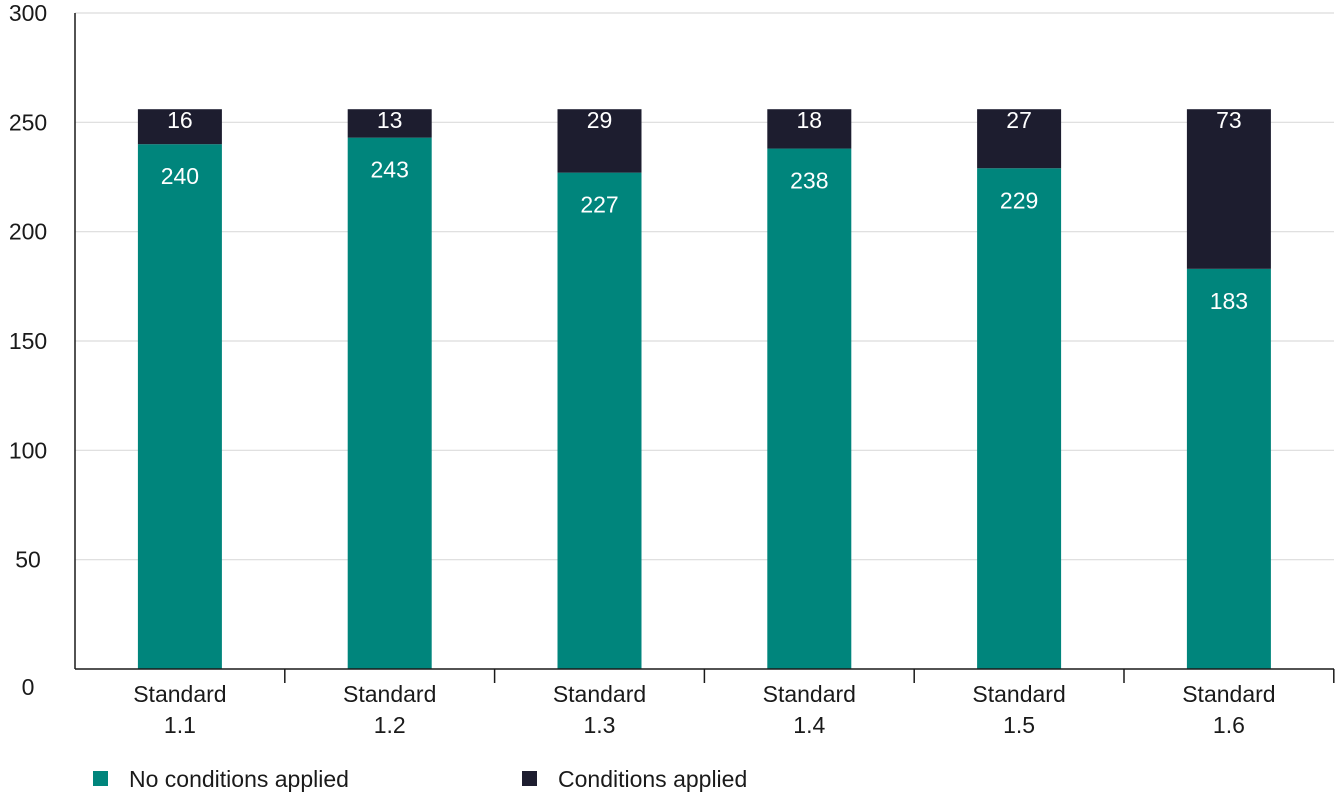 Image resolution: width=1338 pixels, height=797 pixels. Describe the element at coordinates (28, 232) in the screenshot. I see `y-tick-label: 200` at that location.